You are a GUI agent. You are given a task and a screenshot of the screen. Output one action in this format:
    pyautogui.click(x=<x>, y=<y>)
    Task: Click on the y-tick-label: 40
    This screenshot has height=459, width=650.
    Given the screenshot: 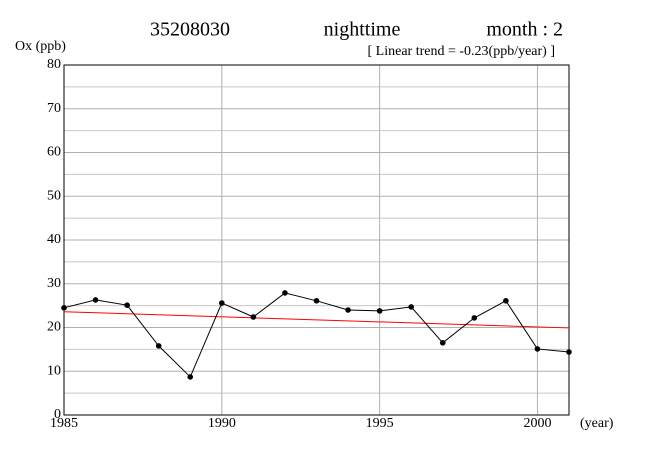 What is the action you would take?
    pyautogui.click(x=54, y=239)
    